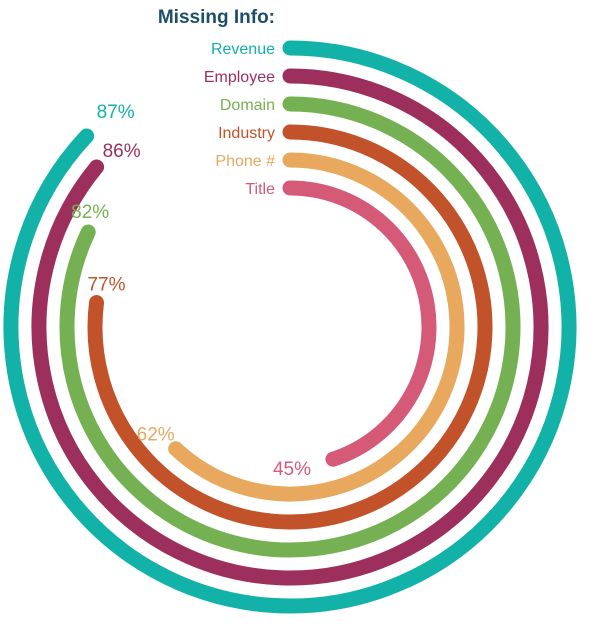 This screenshot has width=600, height=628. Describe the element at coordinates (246, 133) in the screenshot. I see `category-label-industry: Industry` at that location.